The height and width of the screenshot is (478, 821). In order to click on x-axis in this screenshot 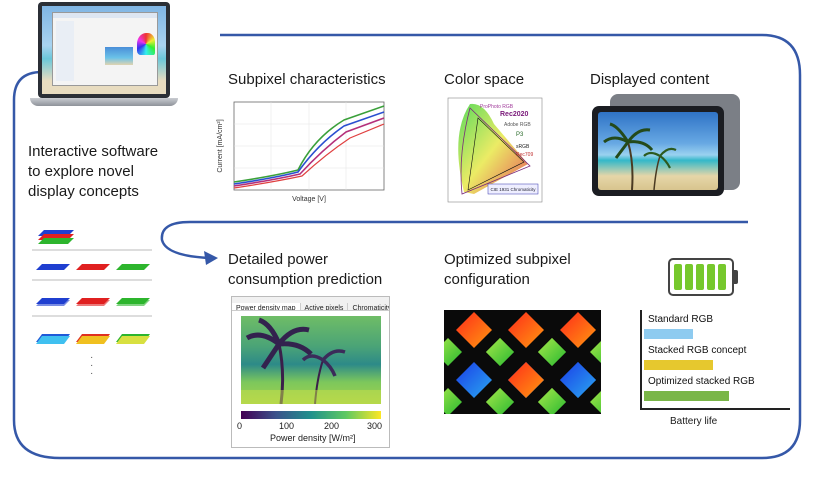, I will do `click(715, 409)`.